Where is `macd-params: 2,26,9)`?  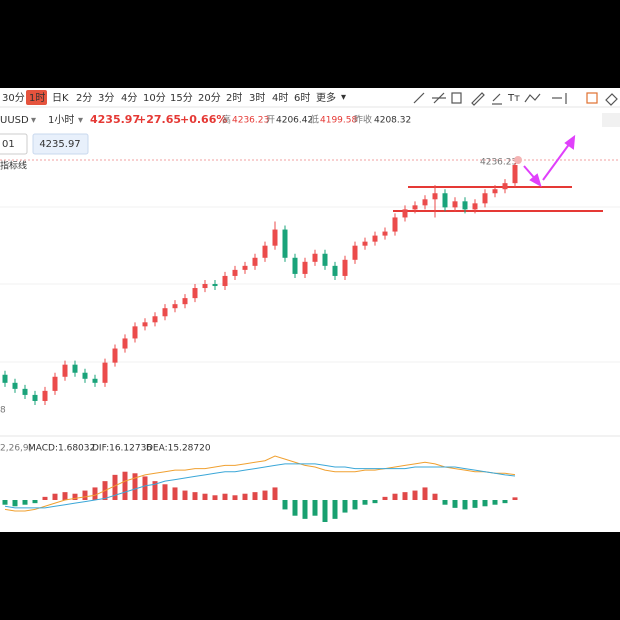
macd-params: 2,26,9) is located at coordinates (16, 449).